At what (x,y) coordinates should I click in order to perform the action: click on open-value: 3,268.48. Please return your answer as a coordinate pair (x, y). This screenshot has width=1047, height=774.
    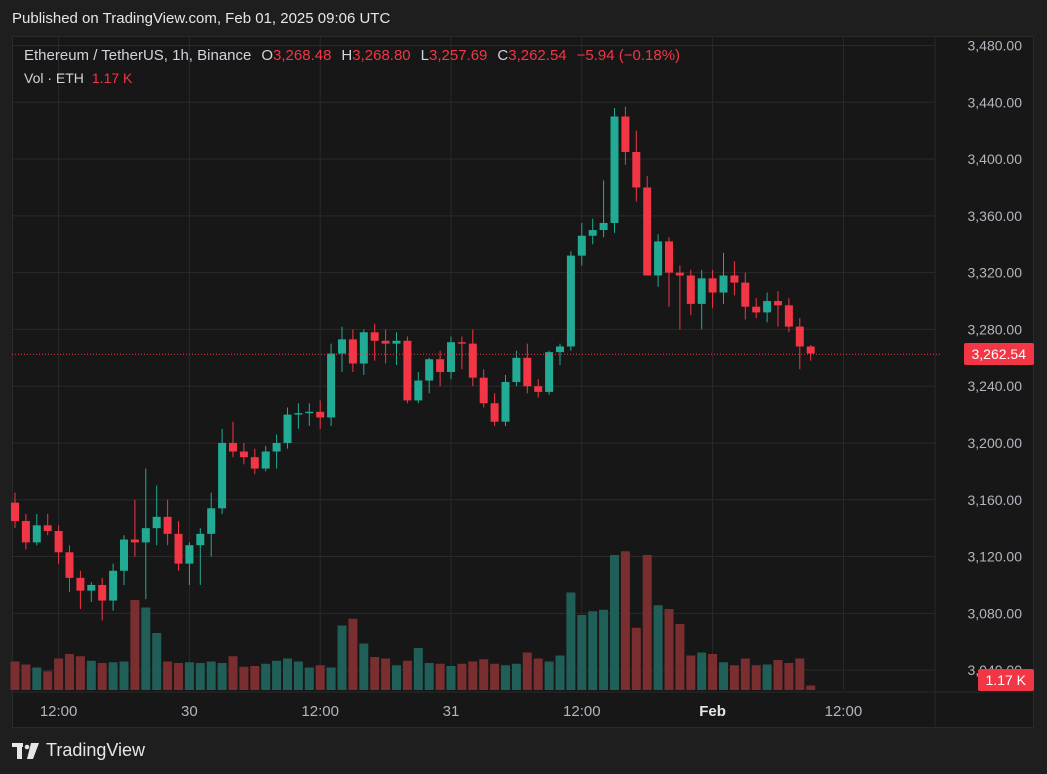
    Looking at the image, I should click on (302, 55).